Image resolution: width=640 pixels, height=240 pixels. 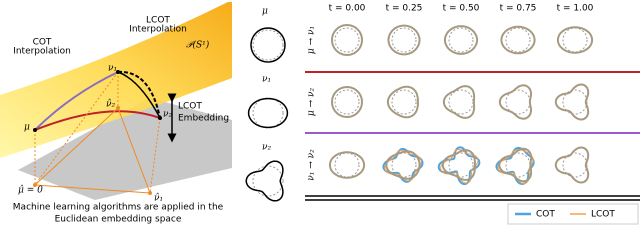 What do you see at coordinates (265, 12) in the screenshot?
I see `reference-label: μ` at bounding box center [265, 12].